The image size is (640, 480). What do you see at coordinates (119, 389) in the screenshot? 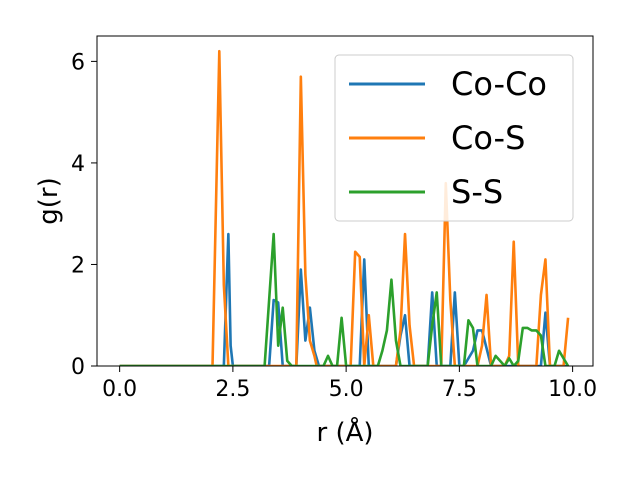
I see `x-tick-label: 0.0` at bounding box center [119, 389].